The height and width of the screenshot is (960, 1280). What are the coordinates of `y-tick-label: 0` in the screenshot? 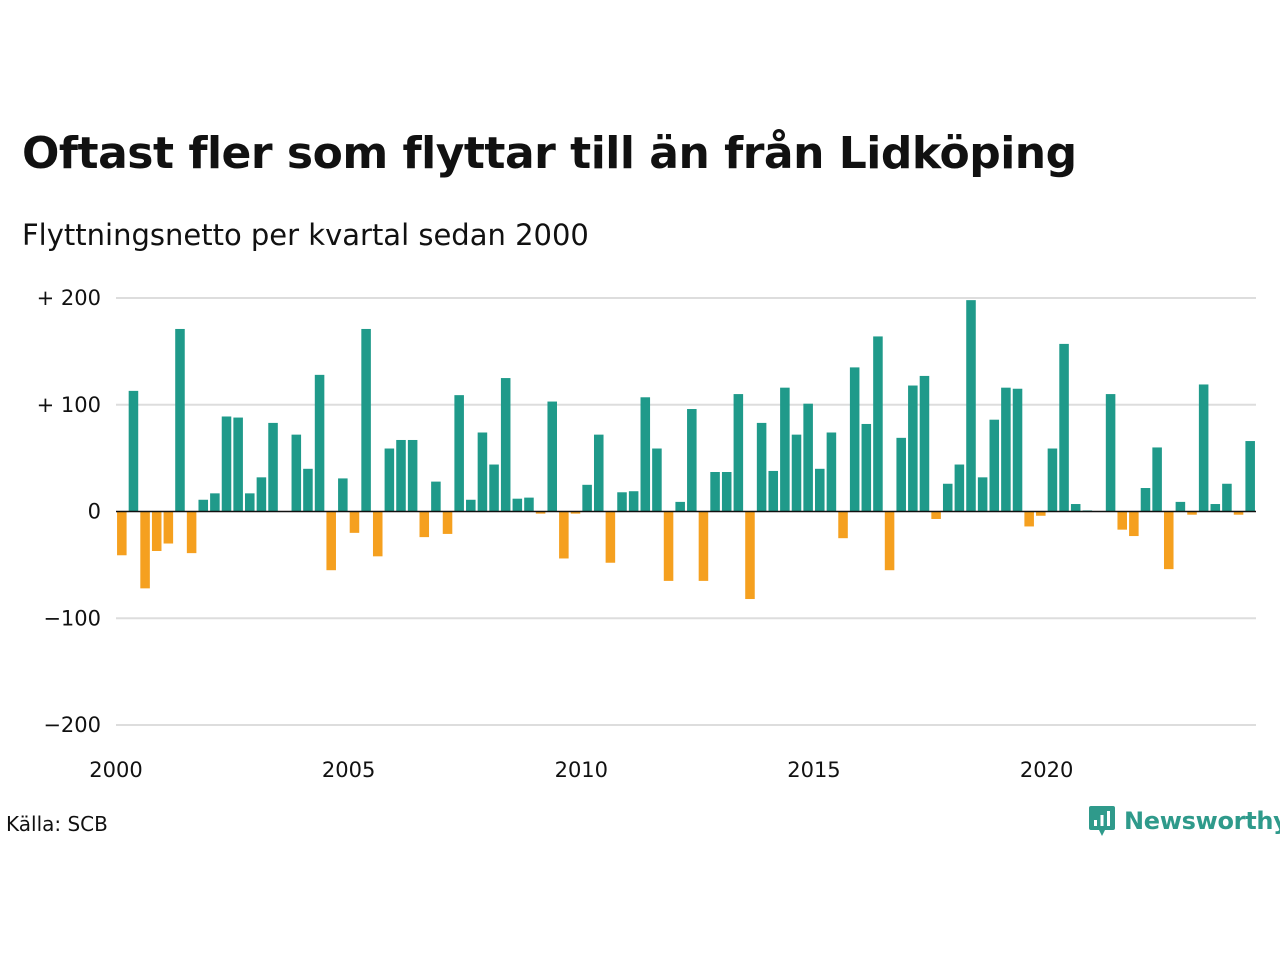 It's located at (94, 512).